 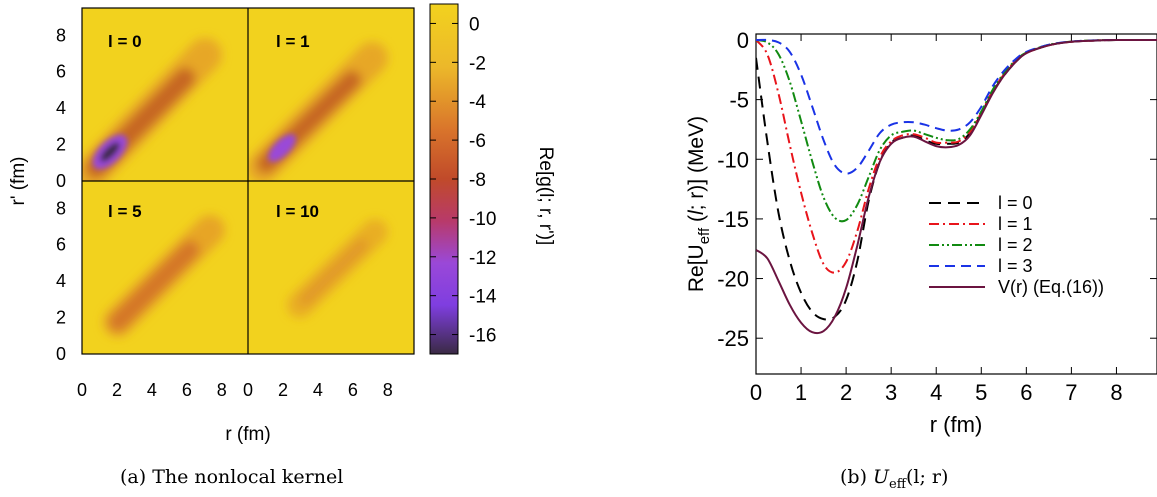 I want to click on colorbar-label: Re[g(l; r, r')], so click(x=545, y=196).